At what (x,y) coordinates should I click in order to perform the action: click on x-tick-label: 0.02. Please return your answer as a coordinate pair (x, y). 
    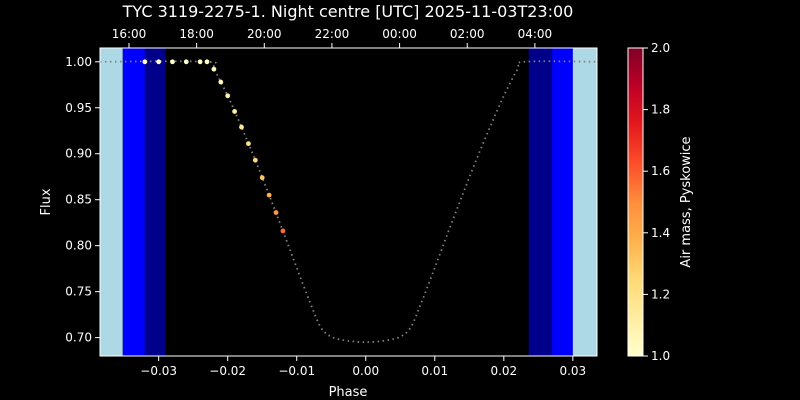
    Looking at the image, I should click on (503, 371).